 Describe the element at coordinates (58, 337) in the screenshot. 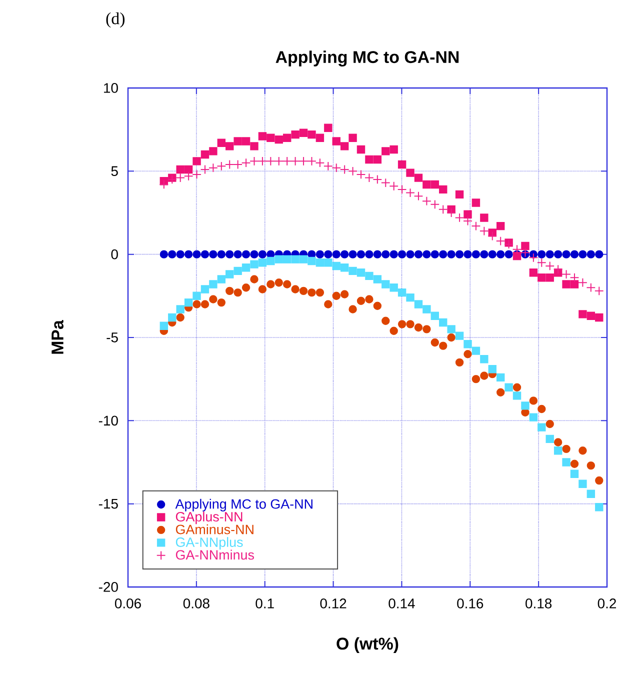

I see `y-axis-title: MPa` at that location.